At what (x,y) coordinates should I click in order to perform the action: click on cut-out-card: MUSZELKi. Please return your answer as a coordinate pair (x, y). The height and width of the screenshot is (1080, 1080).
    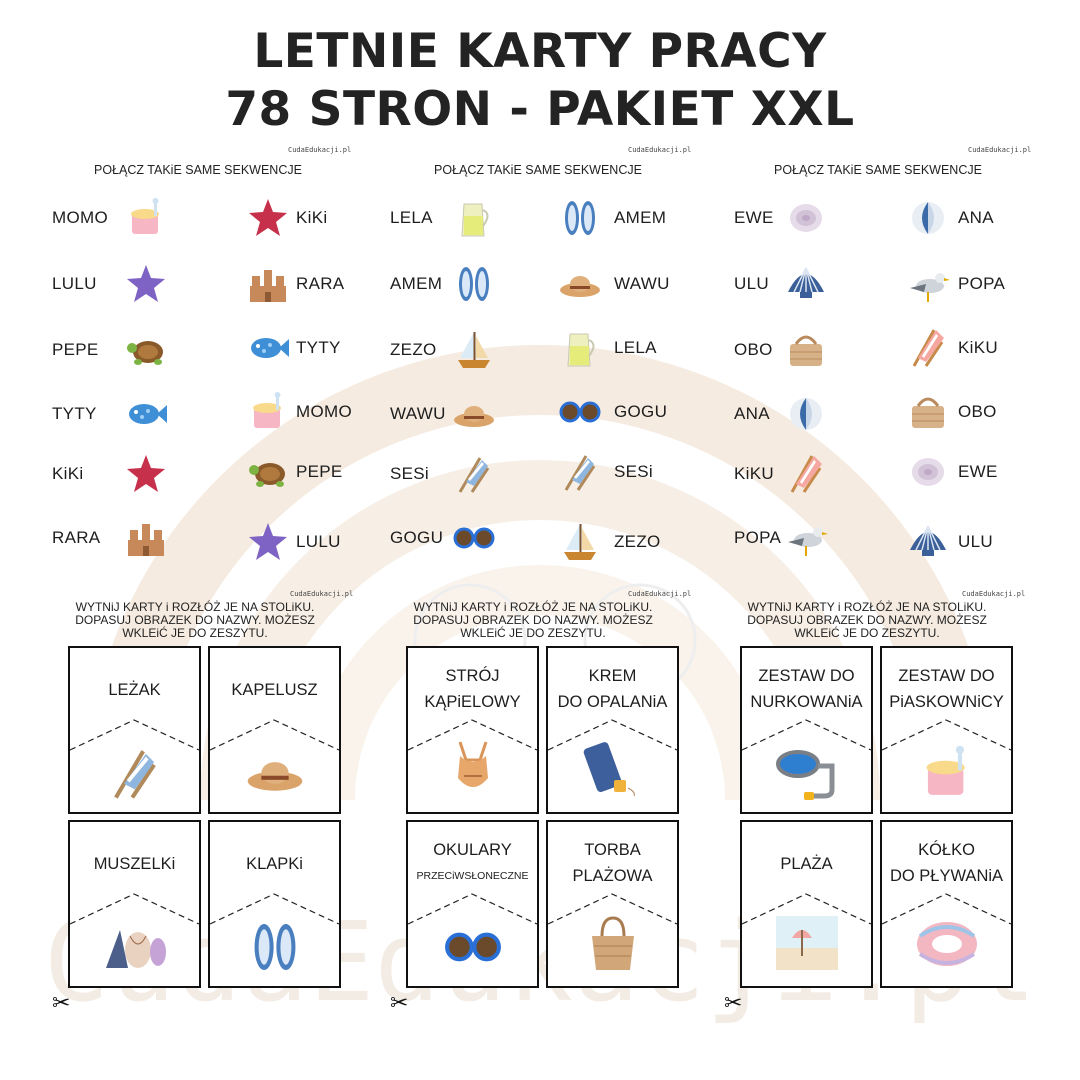
    Looking at the image, I should click on (134, 904).